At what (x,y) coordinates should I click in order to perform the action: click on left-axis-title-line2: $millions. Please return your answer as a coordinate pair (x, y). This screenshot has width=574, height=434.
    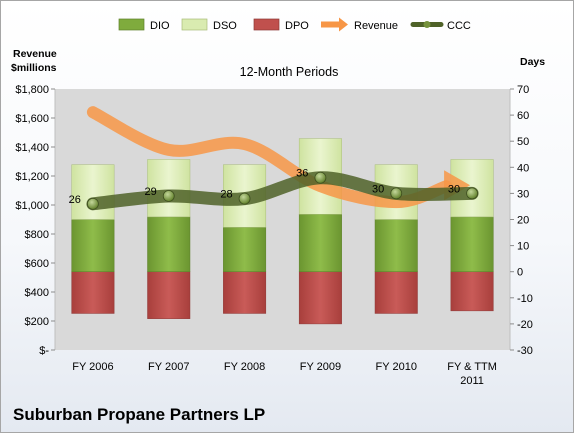
    Looking at the image, I should click on (34, 68).